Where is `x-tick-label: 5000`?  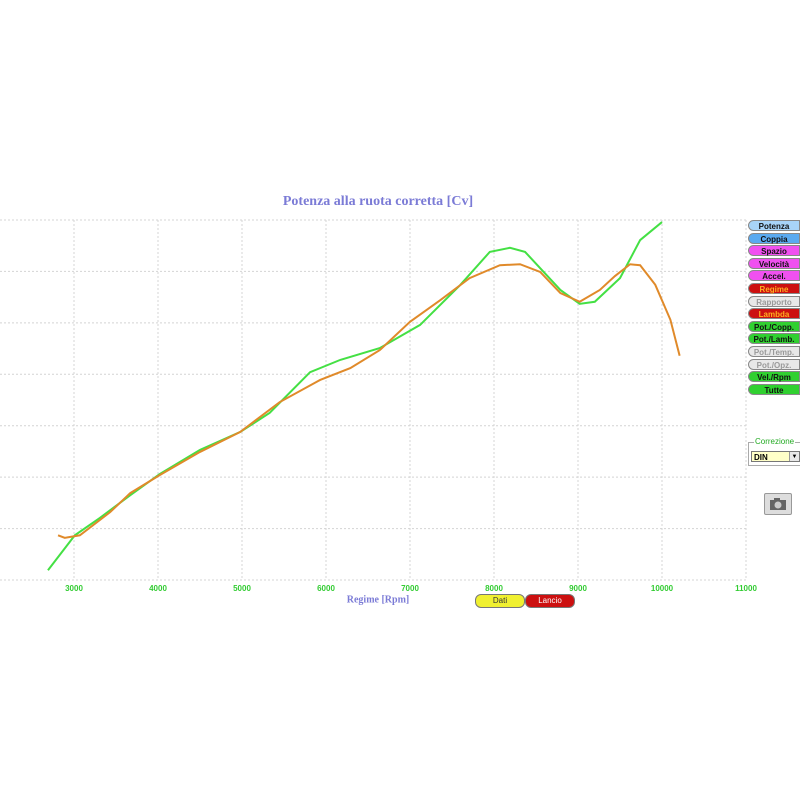 x-tick-label: 5000 is located at coordinates (242, 588).